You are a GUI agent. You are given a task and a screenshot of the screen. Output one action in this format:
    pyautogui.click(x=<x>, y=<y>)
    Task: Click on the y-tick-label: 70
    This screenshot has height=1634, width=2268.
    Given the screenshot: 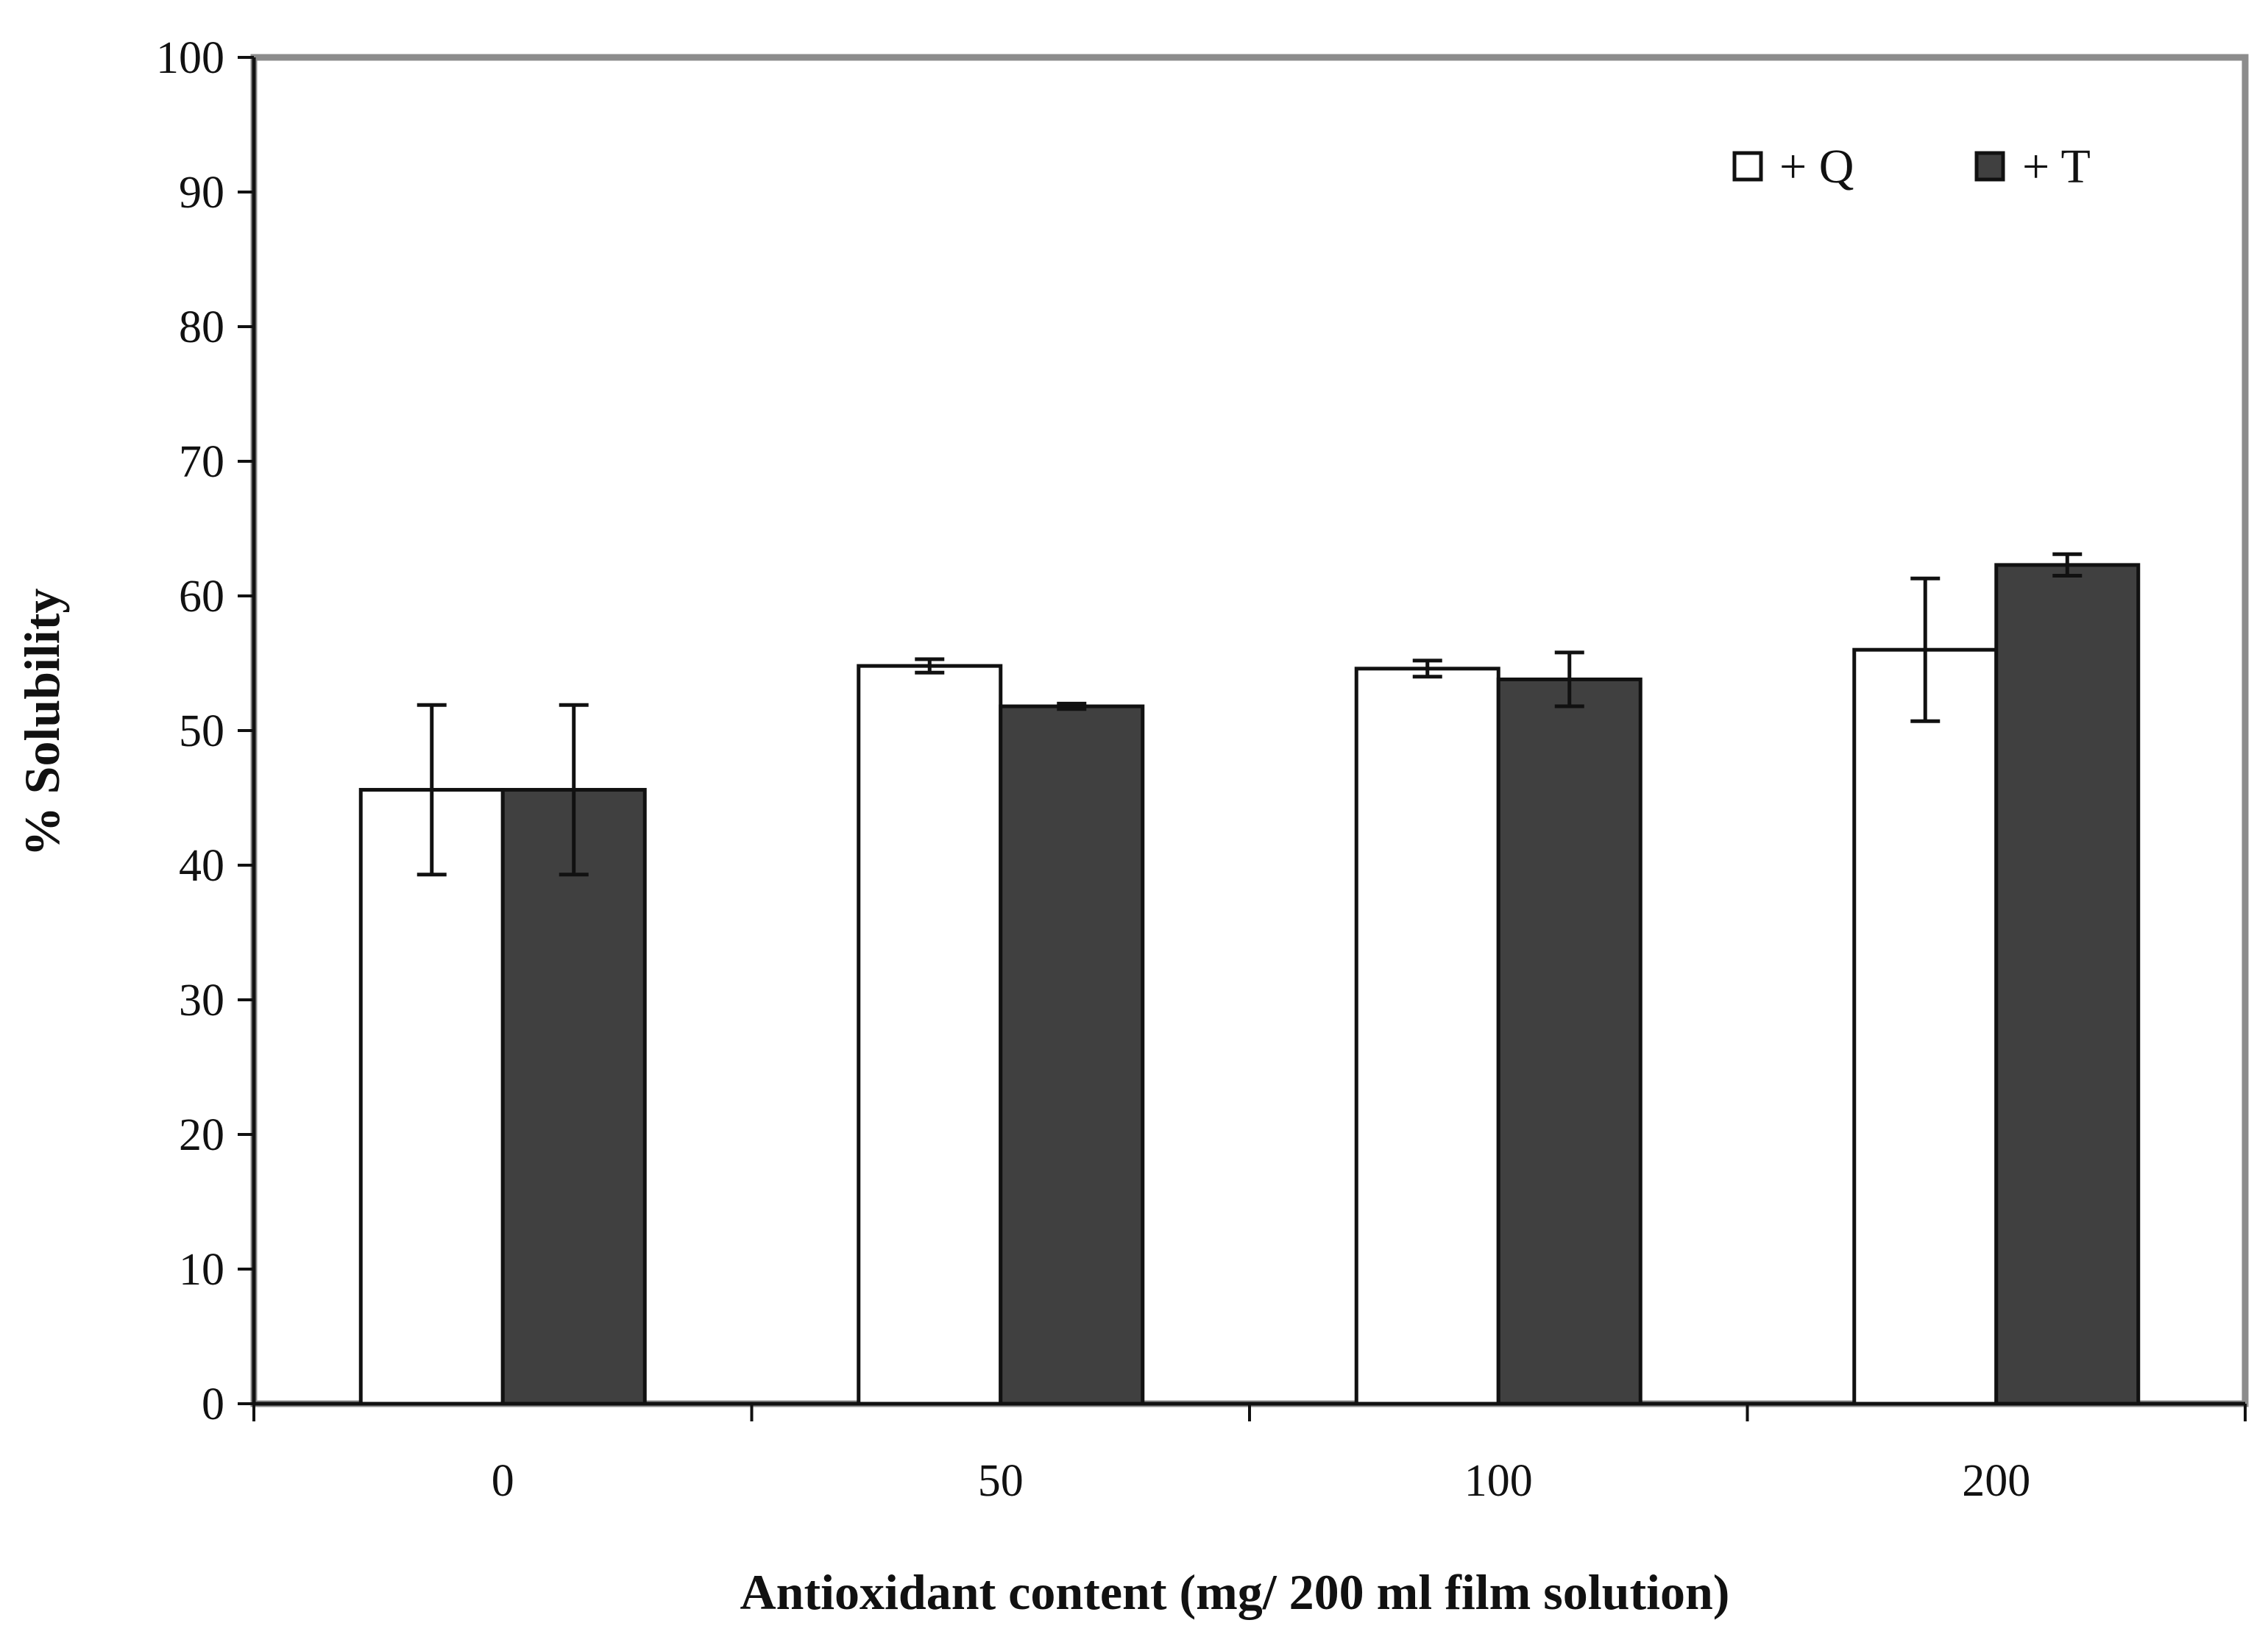 What is the action you would take?
    pyautogui.click(x=201, y=462)
    